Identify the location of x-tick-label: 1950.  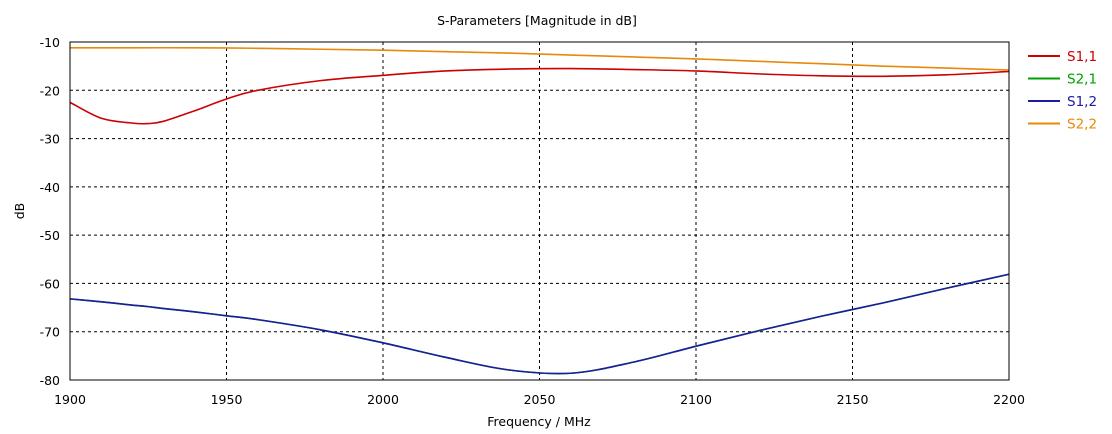
(227, 399).